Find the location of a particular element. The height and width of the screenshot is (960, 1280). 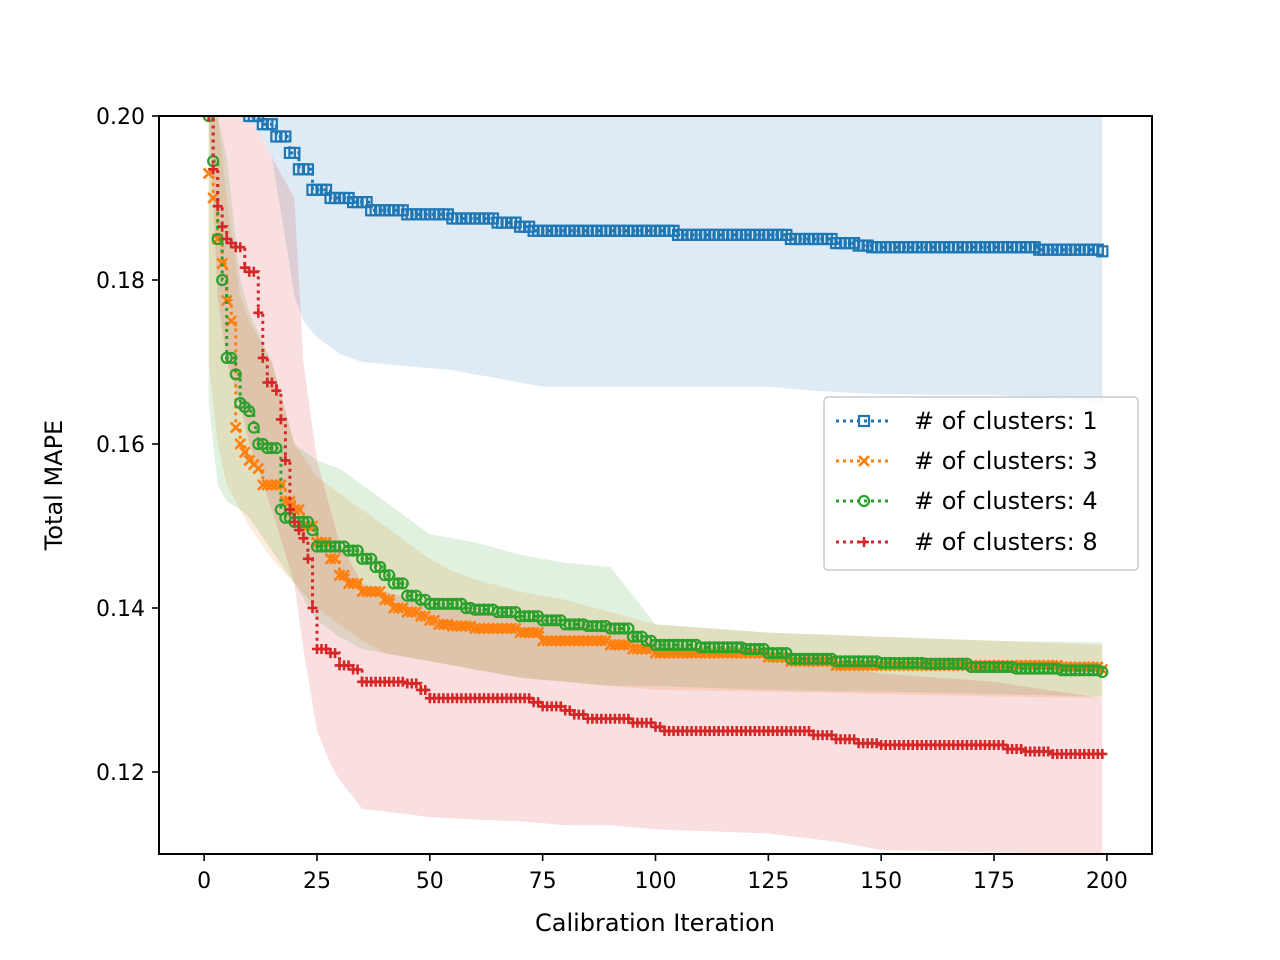

x-tick-label: 150 is located at coordinates (881, 881).